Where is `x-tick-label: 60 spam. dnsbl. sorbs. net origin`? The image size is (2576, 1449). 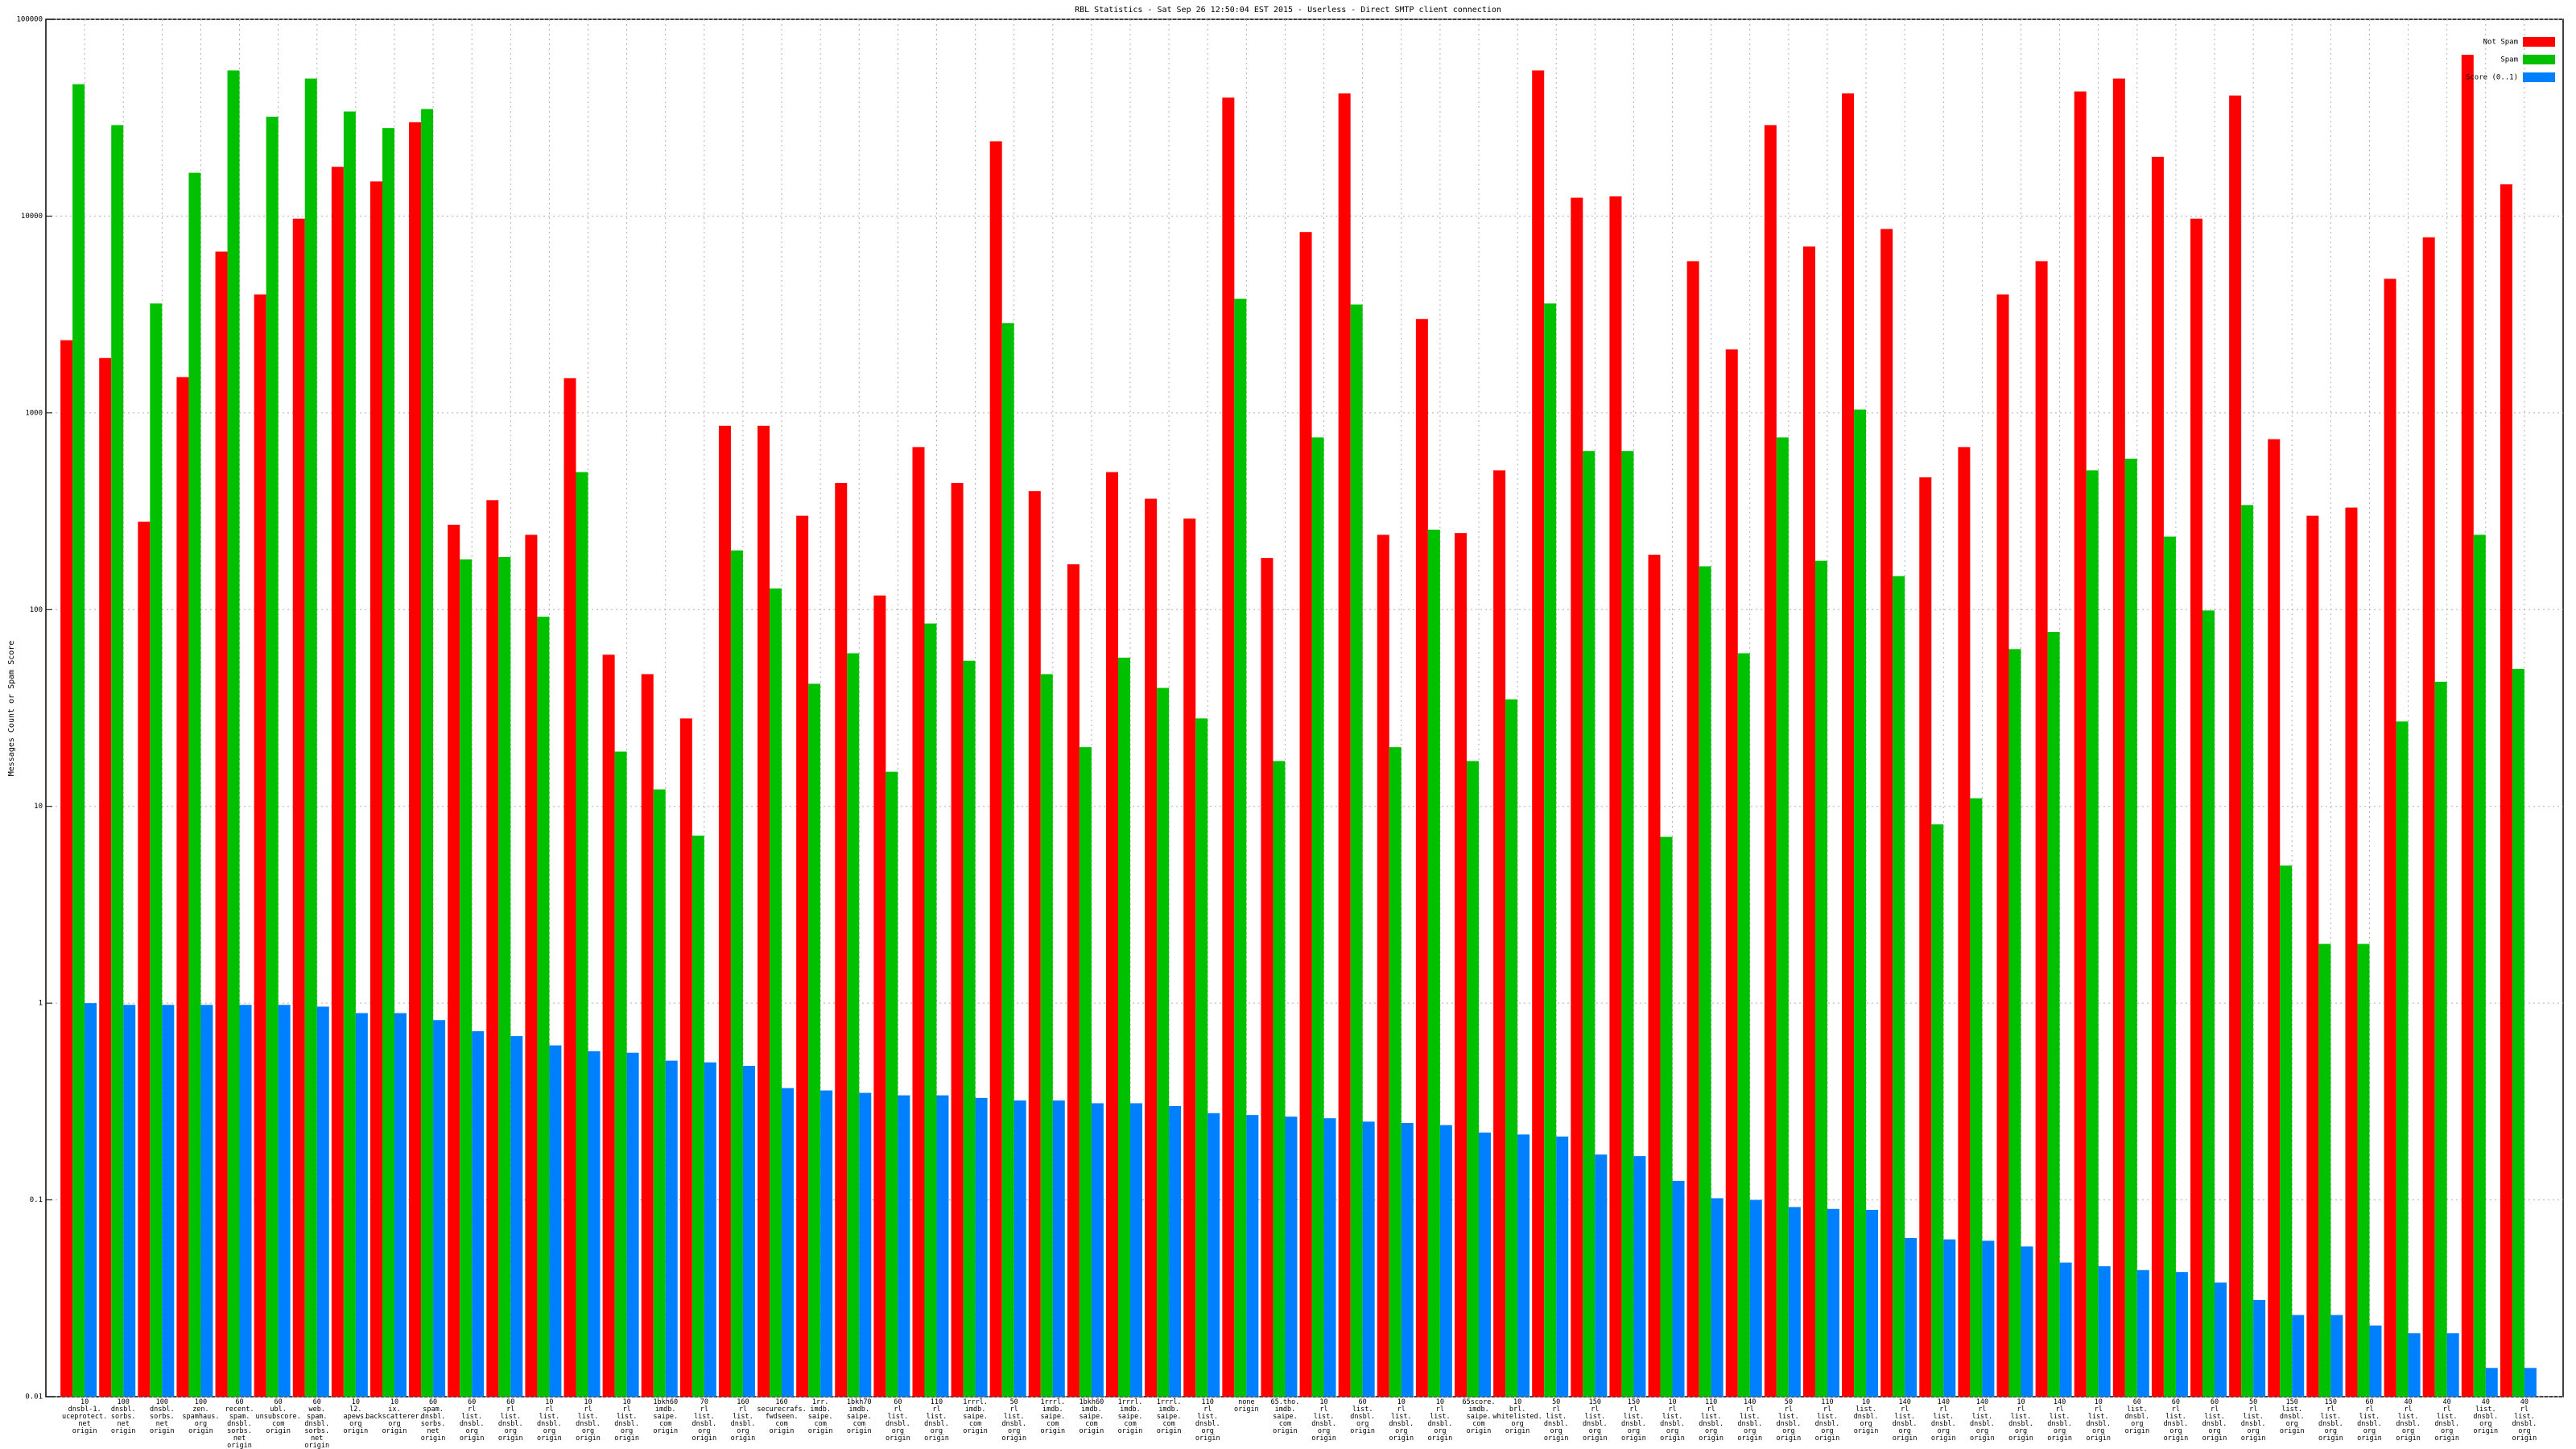 x-tick-label: 60 spam. dnsbl. sorbs. net origin is located at coordinates (433, 1420).